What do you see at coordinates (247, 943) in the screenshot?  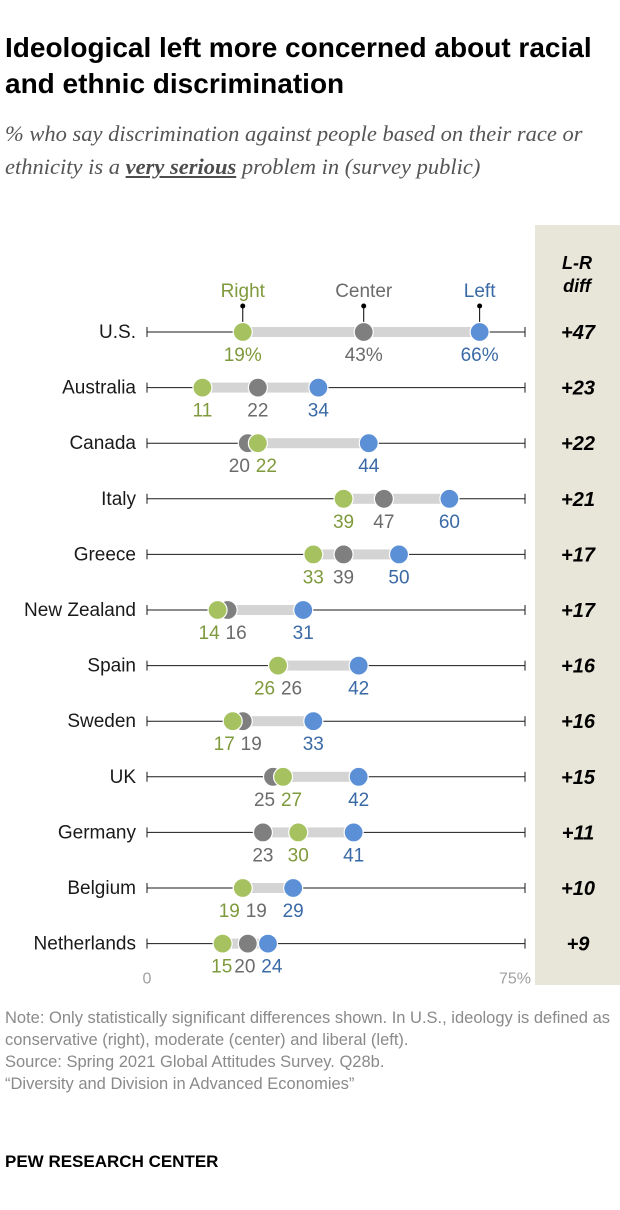 I see `dot-center-netherlands` at bounding box center [247, 943].